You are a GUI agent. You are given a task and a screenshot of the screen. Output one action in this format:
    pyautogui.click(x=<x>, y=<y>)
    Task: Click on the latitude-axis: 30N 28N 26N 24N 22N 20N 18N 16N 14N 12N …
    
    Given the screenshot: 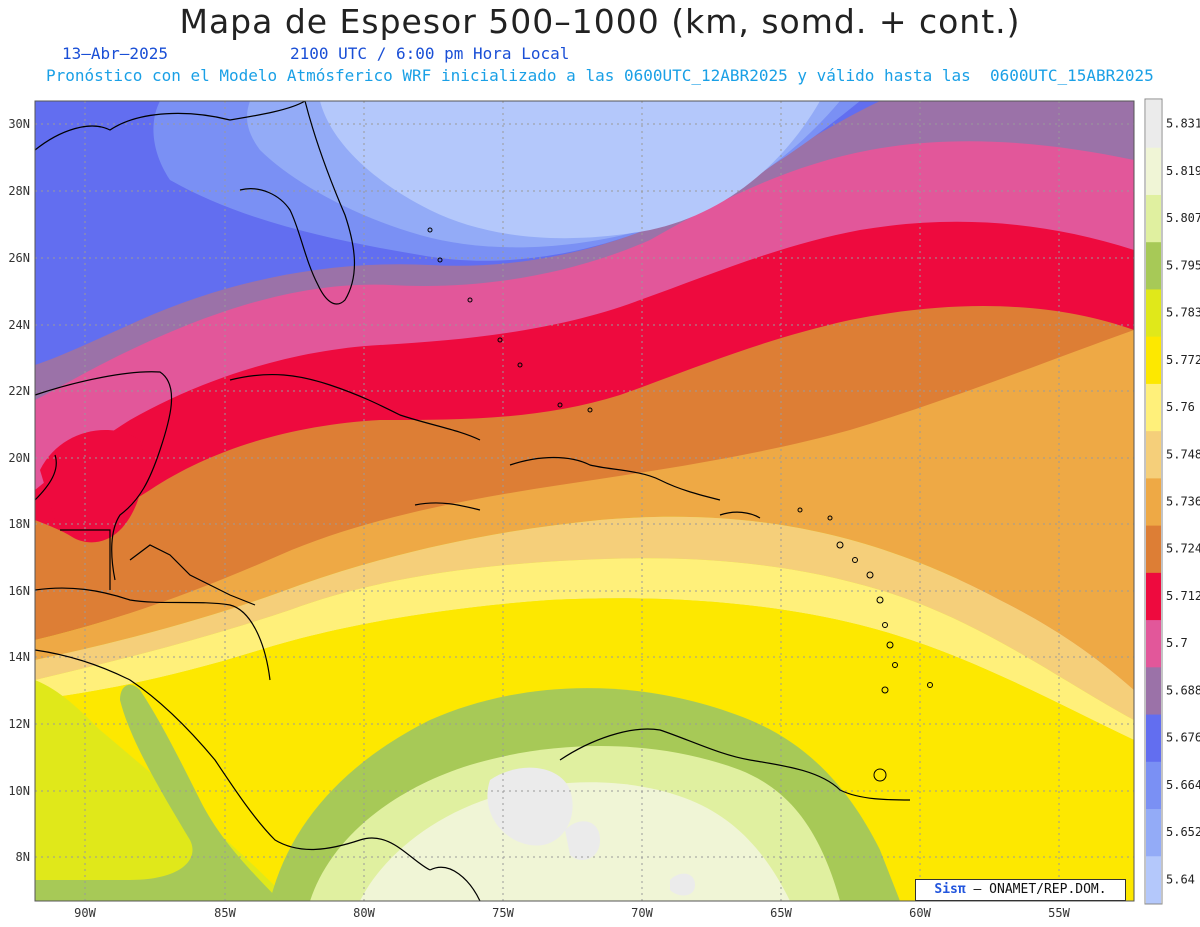 What is the action you would take?
    pyautogui.click(x=19, y=490)
    